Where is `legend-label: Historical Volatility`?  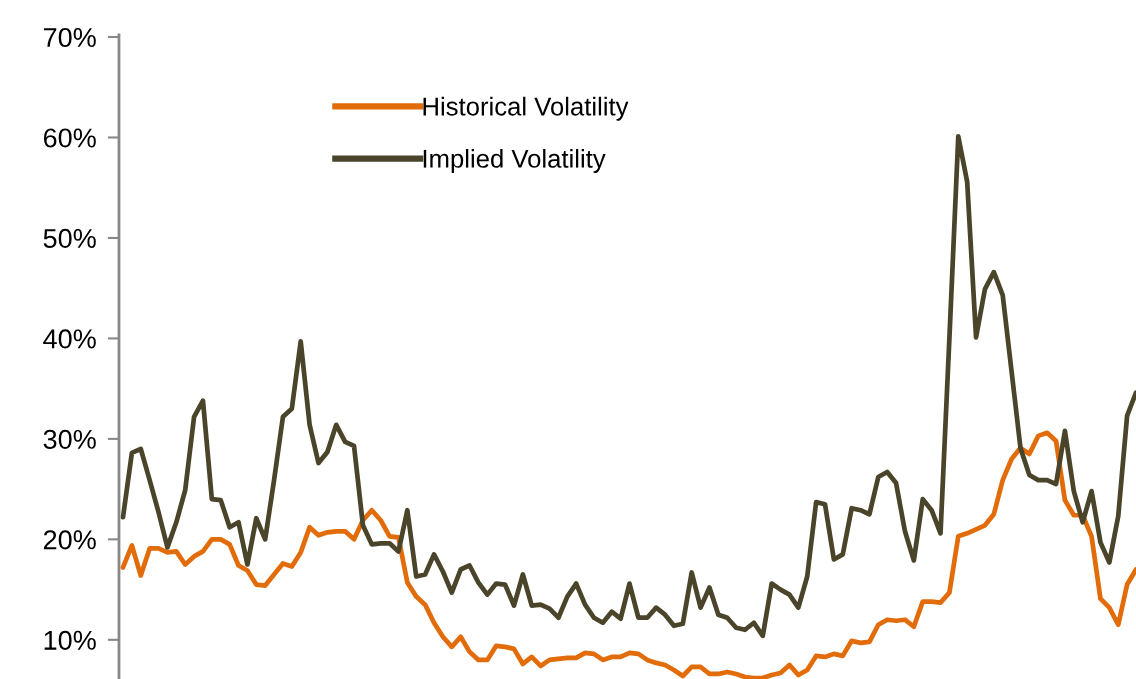 legend-label: Historical Volatility is located at coordinates (526, 108).